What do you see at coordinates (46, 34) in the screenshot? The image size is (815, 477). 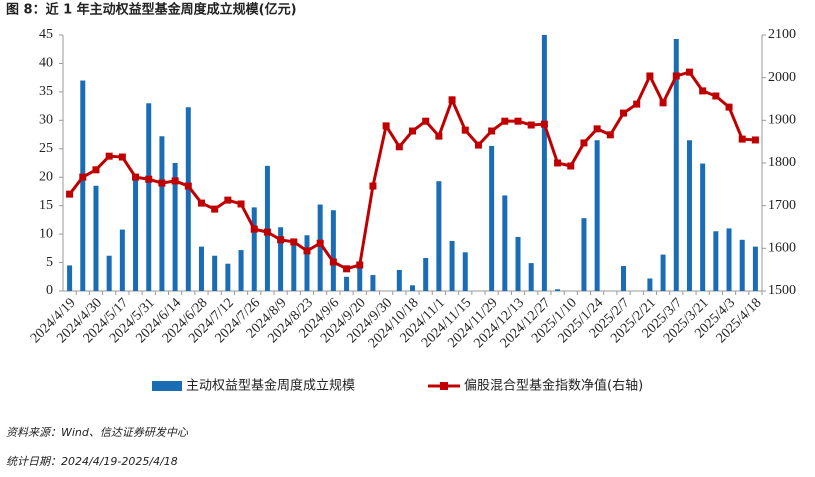 I see `y-tick-label: 45` at bounding box center [46, 34].